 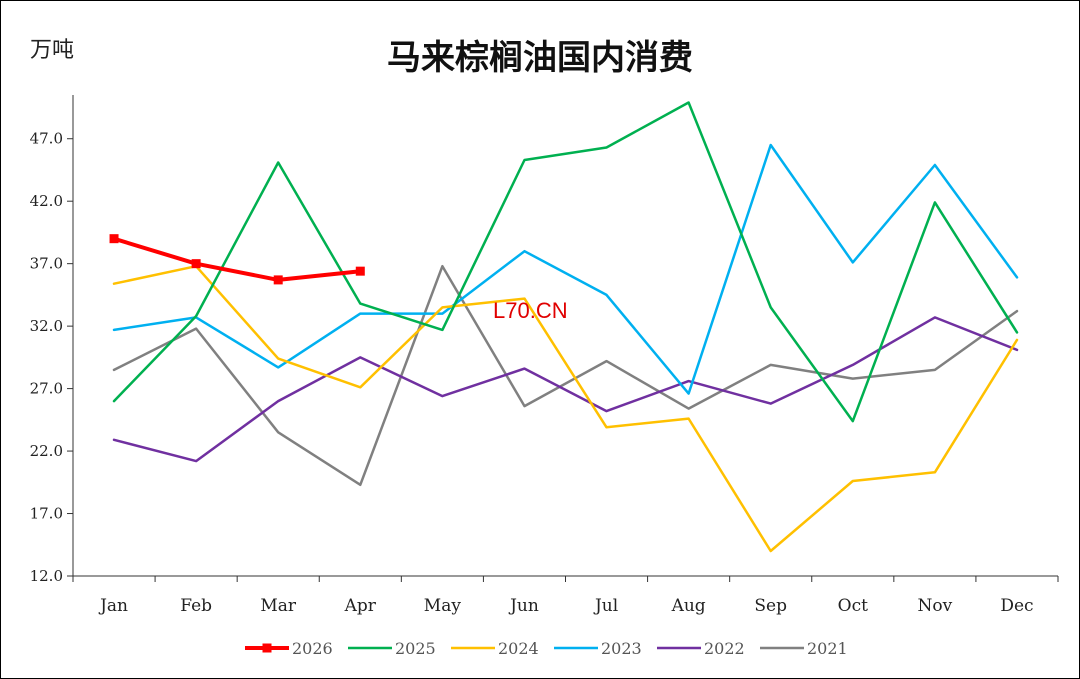 What do you see at coordinates (804, 648) in the screenshot?
I see `legend-item-2021: 2021` at bounding box center [804, 648].